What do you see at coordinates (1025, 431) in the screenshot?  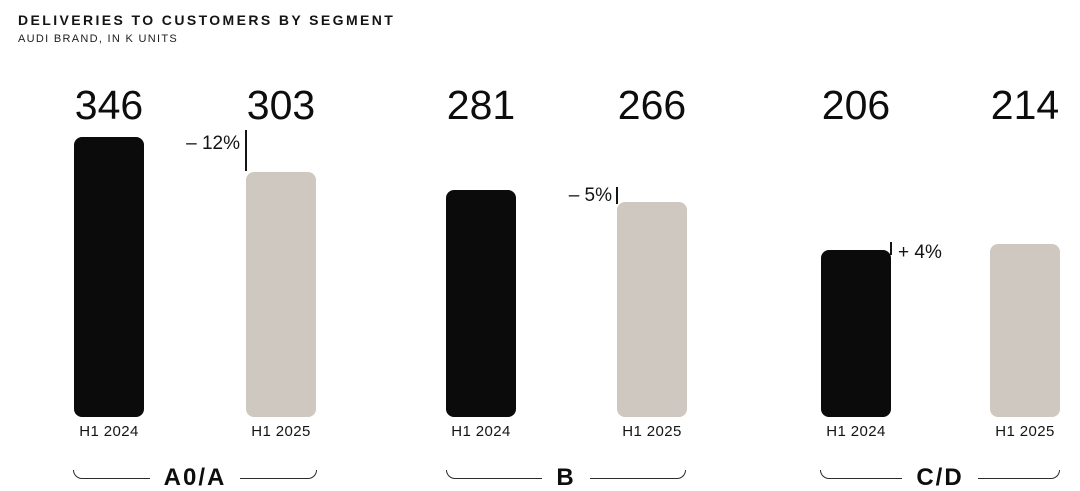 I see `axis-label-cd-h1-2025: H1 2025` at bounding box center [1025, 431].